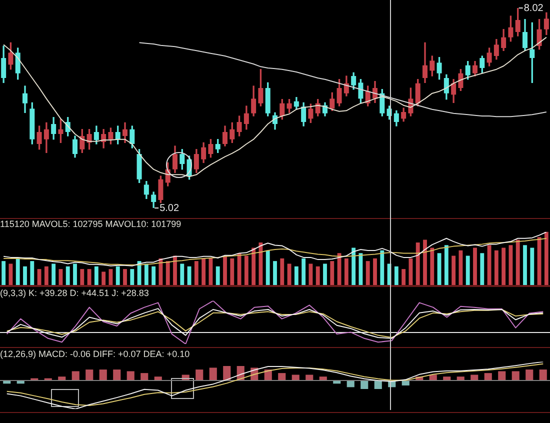  What do you see at coordinates (170, 208) in the screenshot?
I see `annotation: 5.02` at bounding box center [170, 208].